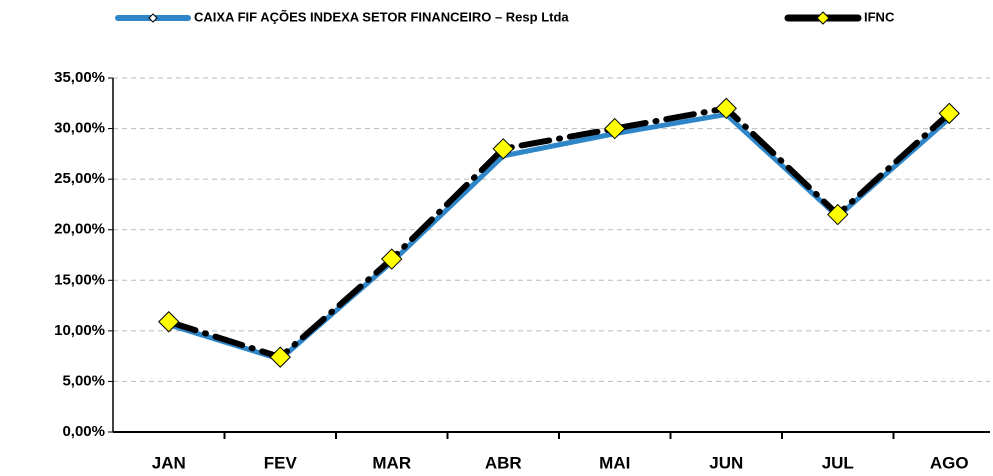 This screenshot has height=476, width=993. I want to click on y-tick-label: 30,00%, so click(79, 128).